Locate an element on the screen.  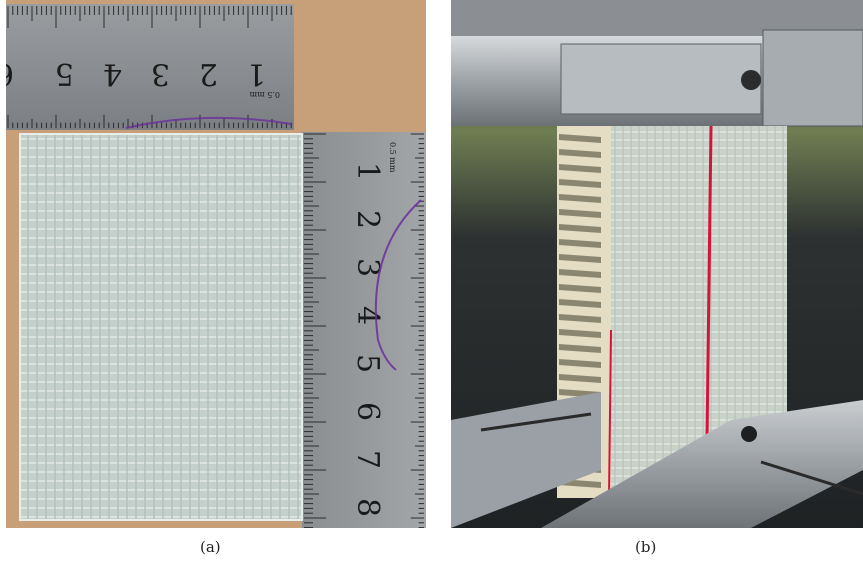
top-ruler-unit: 0.5 mm is located at coordinates (264, 94).